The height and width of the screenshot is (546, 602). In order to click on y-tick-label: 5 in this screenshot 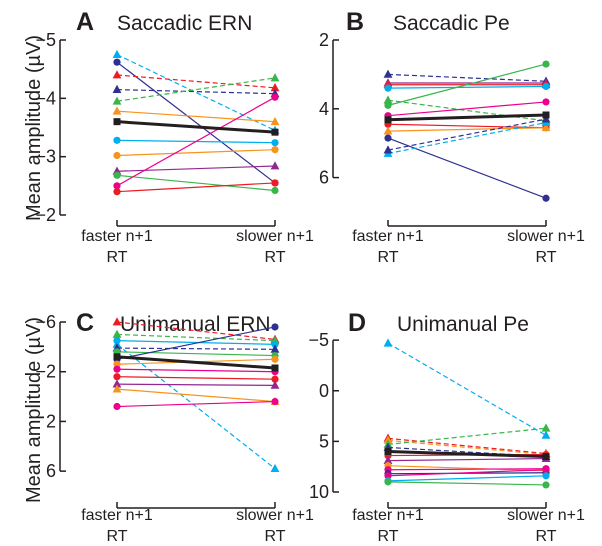, I will do `click(324, 441)`.